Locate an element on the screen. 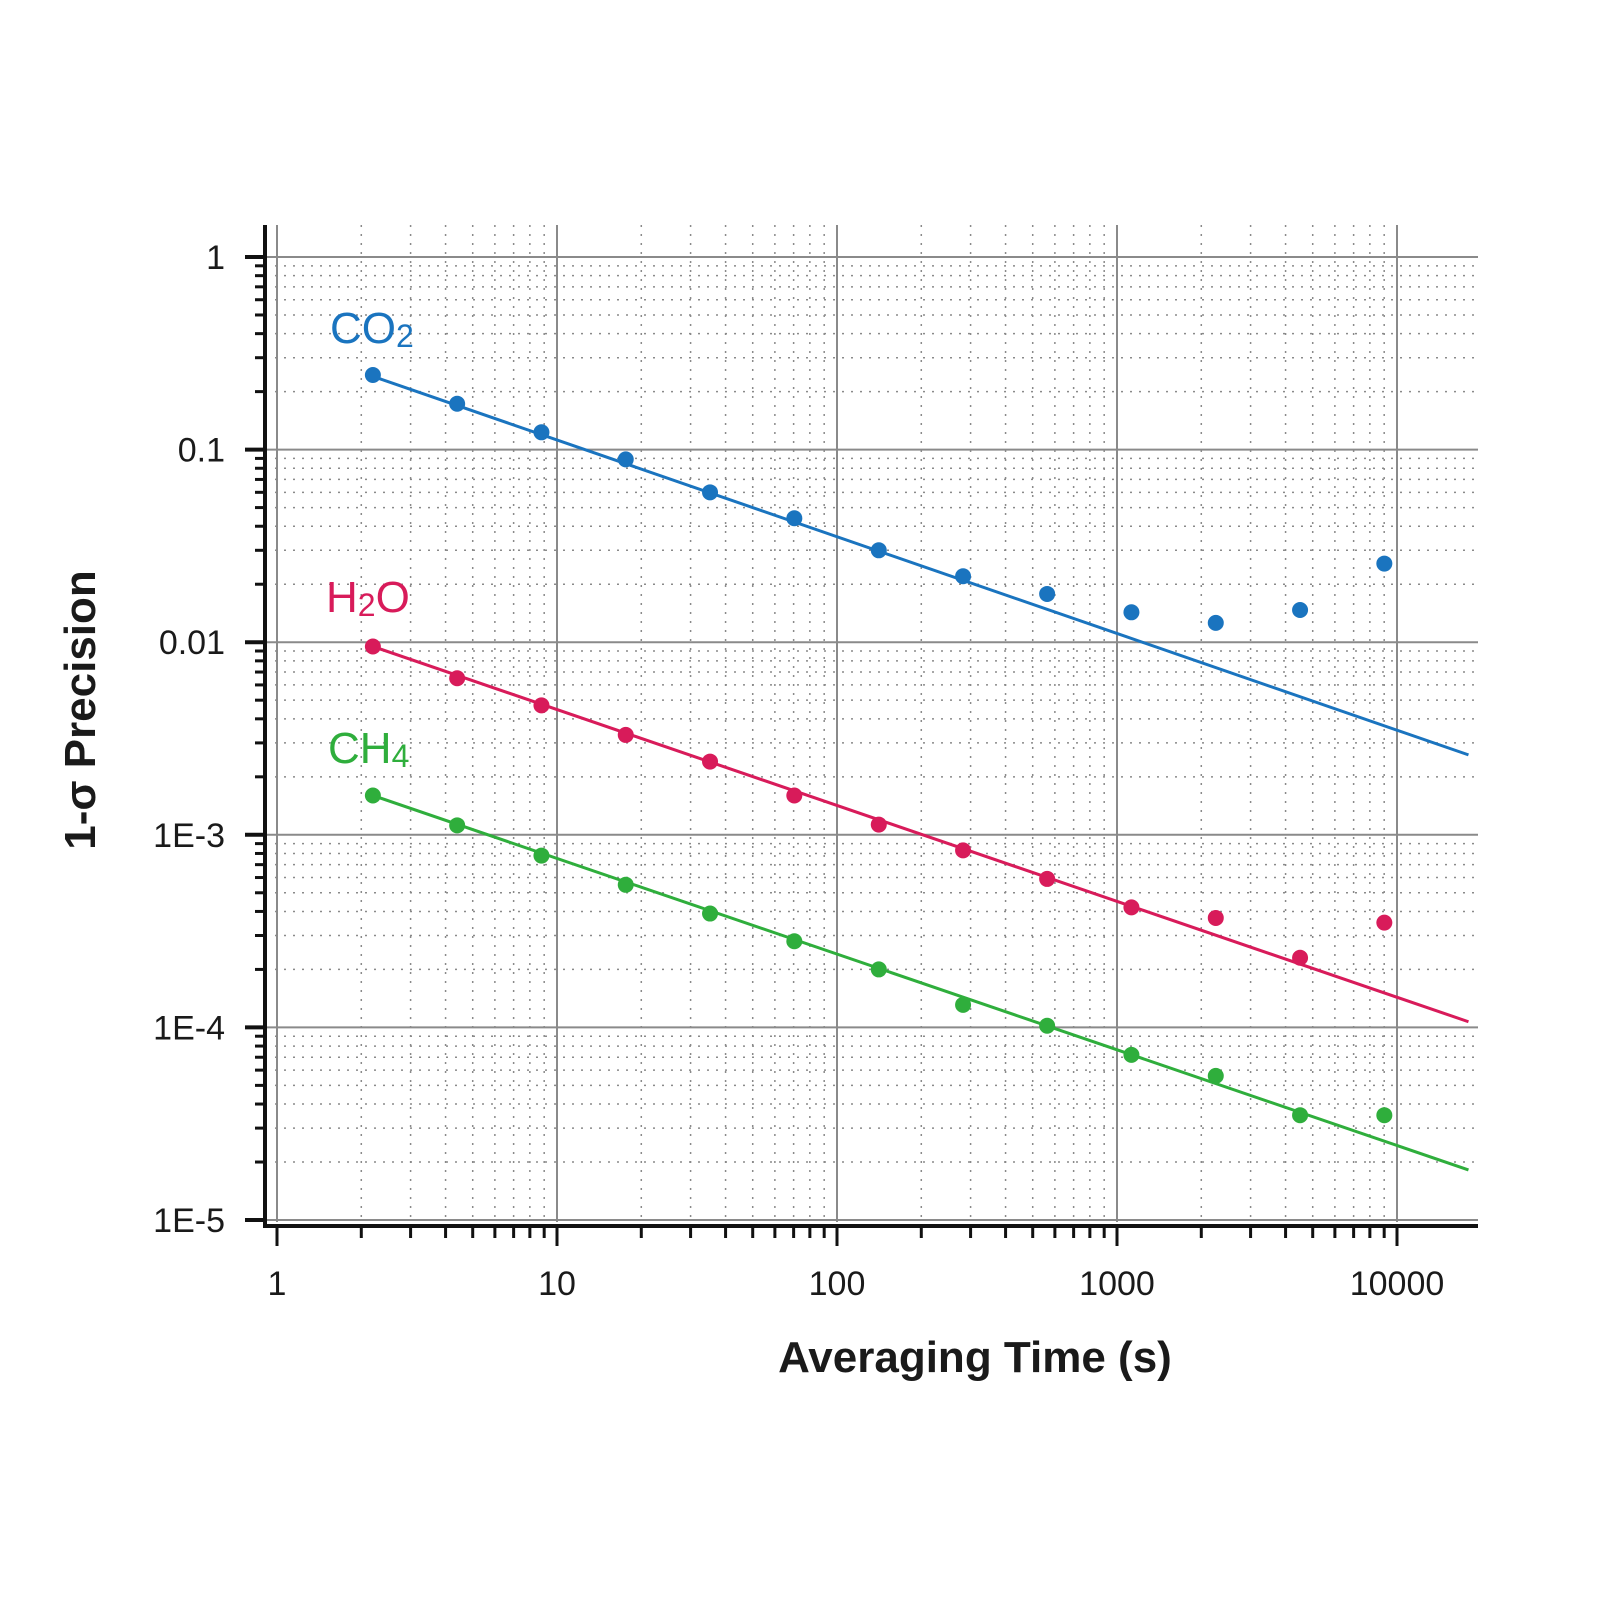  x-axis-title: Averaging Time (s) is located at coordinates (975, 1357).